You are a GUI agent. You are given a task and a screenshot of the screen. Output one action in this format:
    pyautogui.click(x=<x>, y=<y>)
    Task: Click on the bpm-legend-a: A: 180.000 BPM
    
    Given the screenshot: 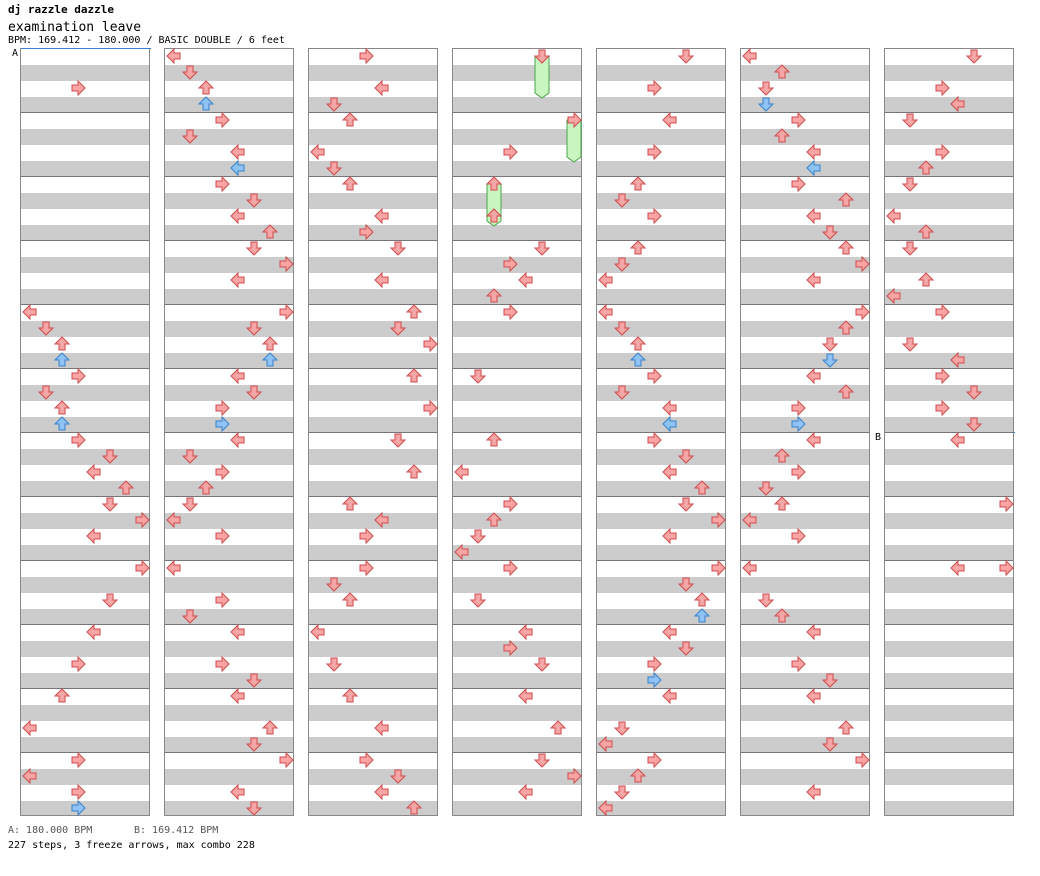 What is the action you would take?
    pyautogui.click(x=50, y=830)
    